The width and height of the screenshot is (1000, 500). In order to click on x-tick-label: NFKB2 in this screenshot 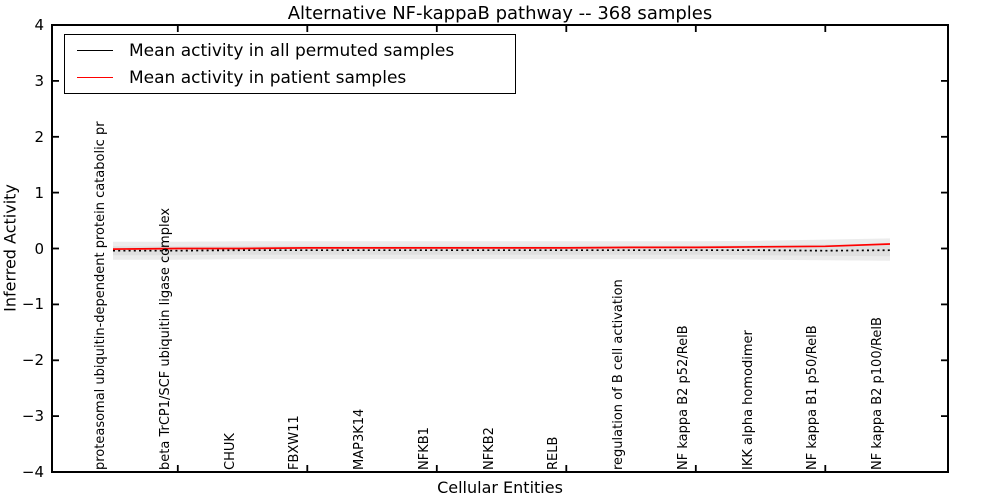, I will do `click(489, 448)`.